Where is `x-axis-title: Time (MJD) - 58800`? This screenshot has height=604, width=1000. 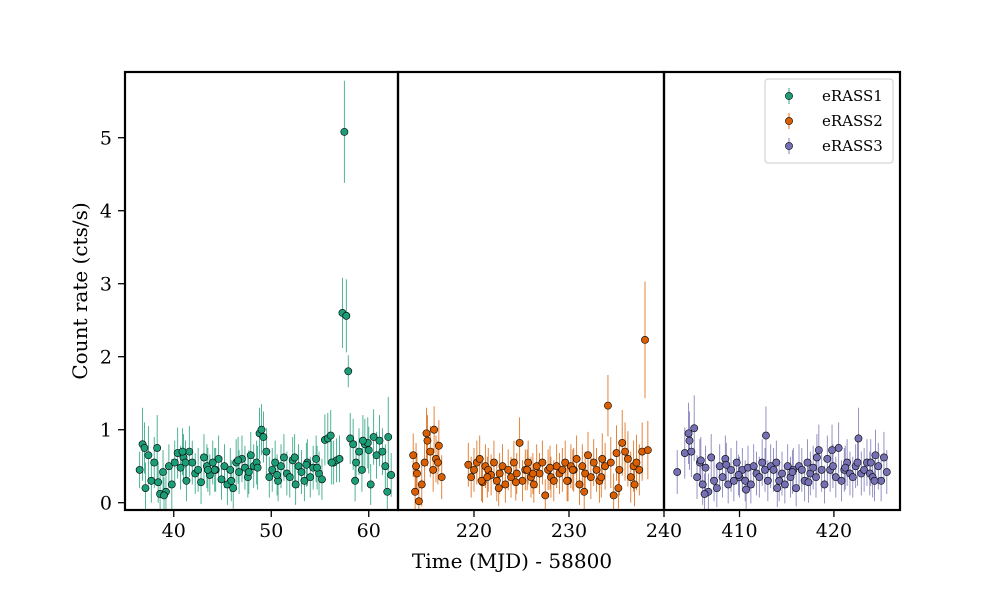
x-axis-title: Time (MJD) - 58800 is located at coordinates (512, 561).